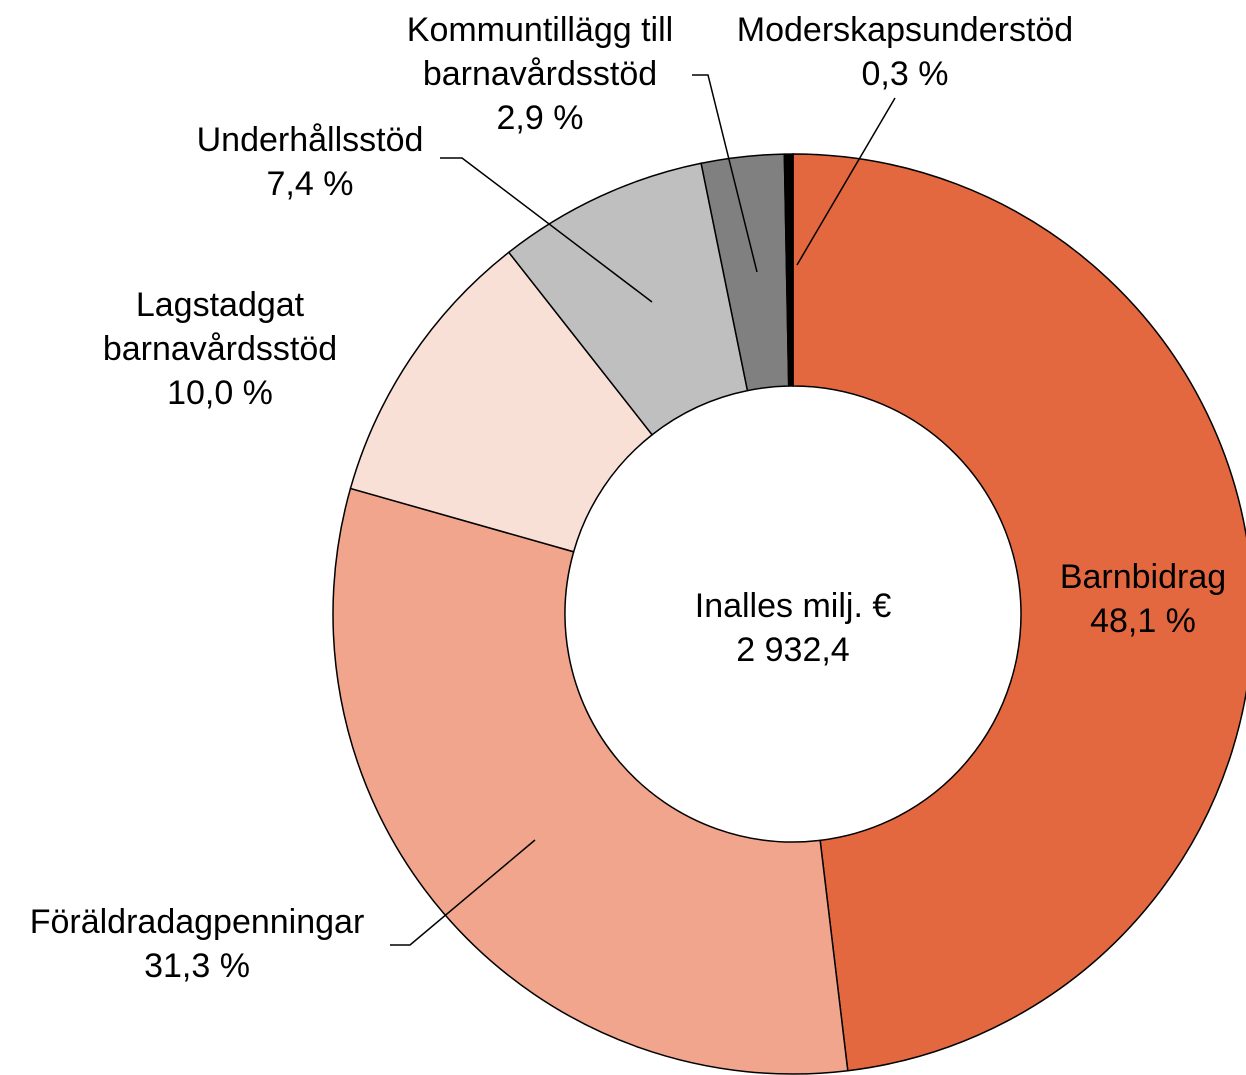 This screenshot has width=1246, height=1075. What do you see at coordinates (220, 393) in the screenshot?
I see `value-label: 10,0 %` at bounding box center [220, 393].